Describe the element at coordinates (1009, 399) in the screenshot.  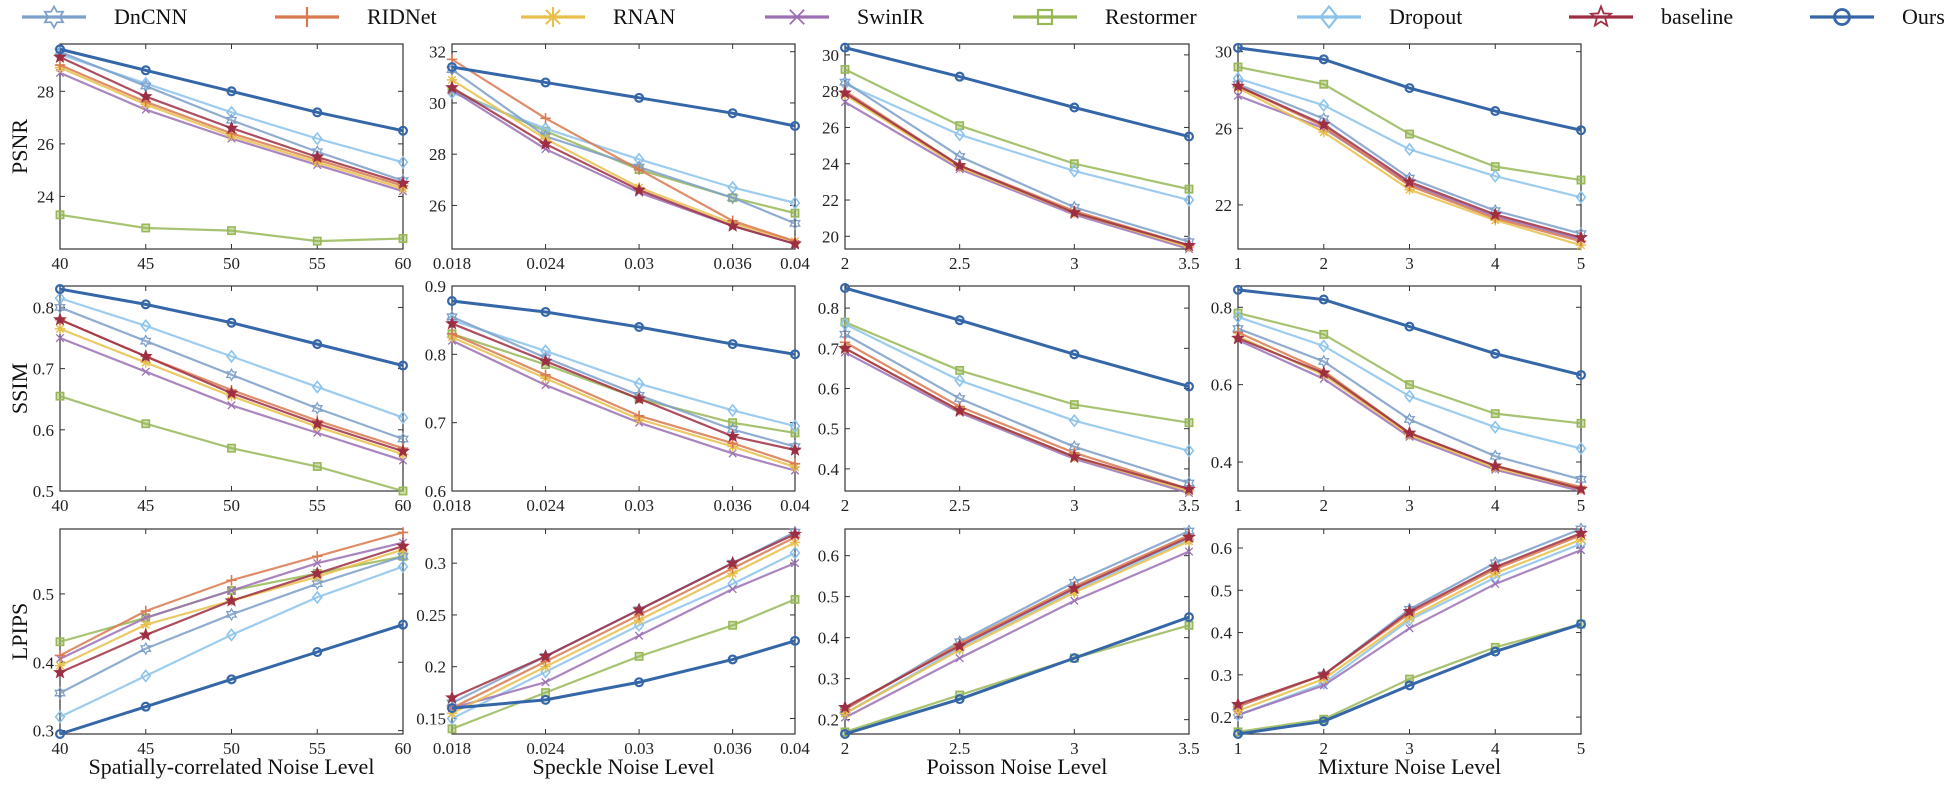
I see `panel-ssim-3: 2 2.5 3 3.5 0.4 0.5 0.6 0.7 0.8` at that location.